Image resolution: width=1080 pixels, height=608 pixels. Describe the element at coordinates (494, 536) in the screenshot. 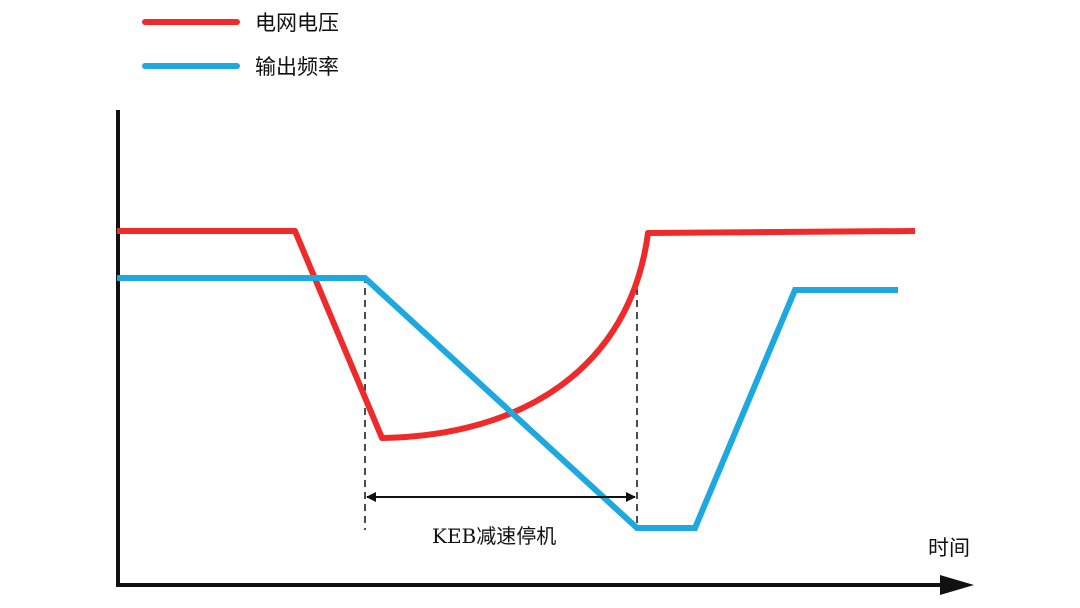

I see `keb-annotation-label: KEB减速停机` at that location.